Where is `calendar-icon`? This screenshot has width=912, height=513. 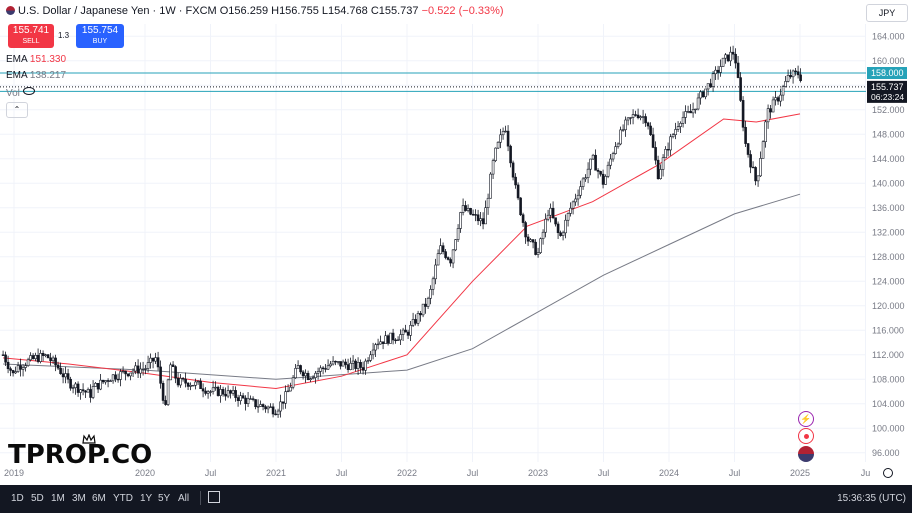
calendar-icon is located at coordinates (214, 497).